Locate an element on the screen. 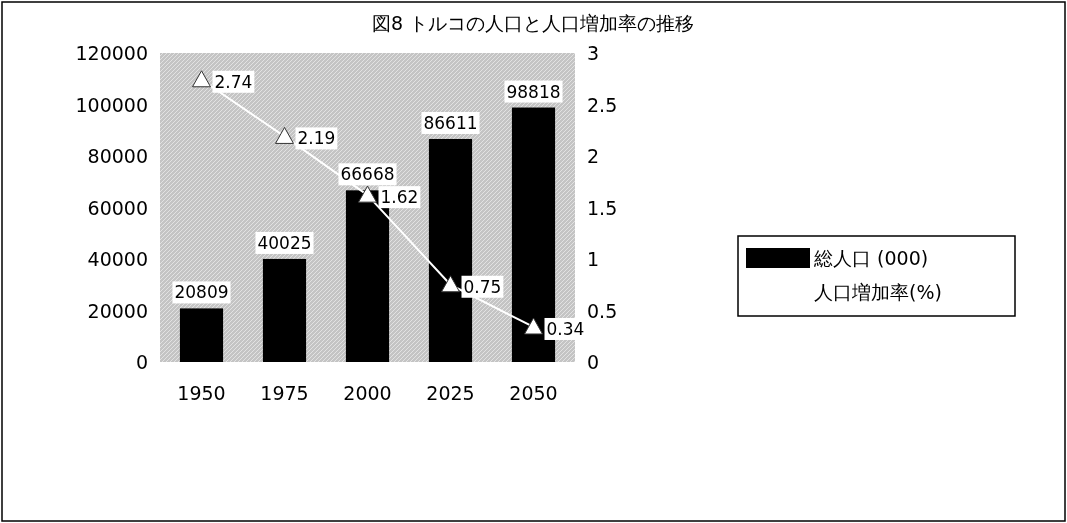 The width and height of the screenshot is (1067, 523). y2-tick-label: 1.5 is located at coordinates (602, 207).